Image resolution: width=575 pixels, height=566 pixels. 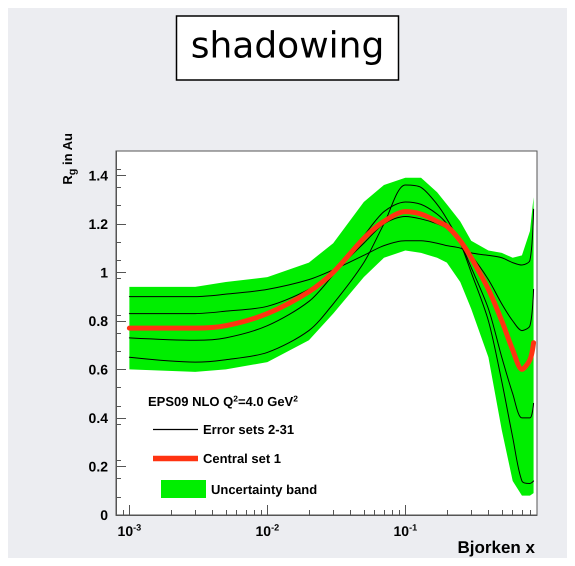 What do you see at coordinates (497, 547) in the screenshot?
I see `x-axis-title: Bjorken x` at bounding box center [497, 547].